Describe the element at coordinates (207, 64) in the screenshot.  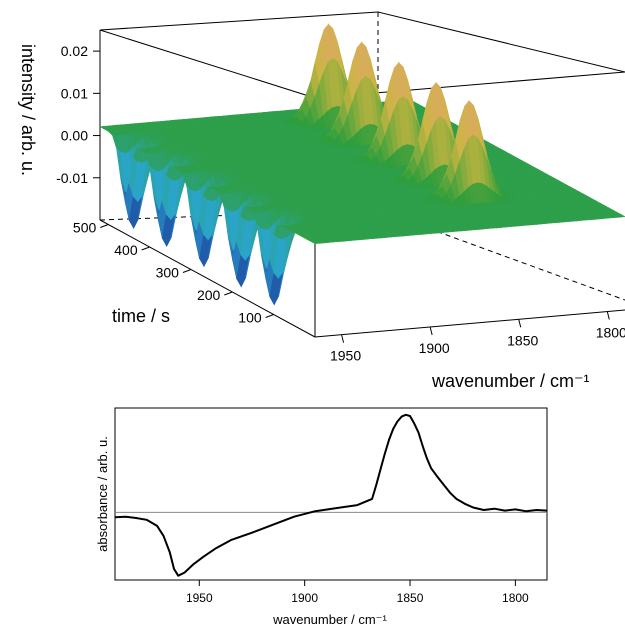
I see `top-left-front-edge` at that location.